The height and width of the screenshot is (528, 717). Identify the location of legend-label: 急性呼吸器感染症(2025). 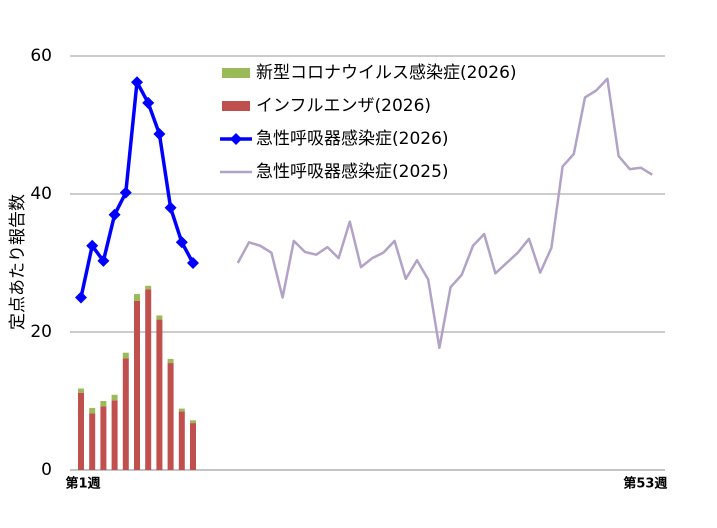
(352, 172).